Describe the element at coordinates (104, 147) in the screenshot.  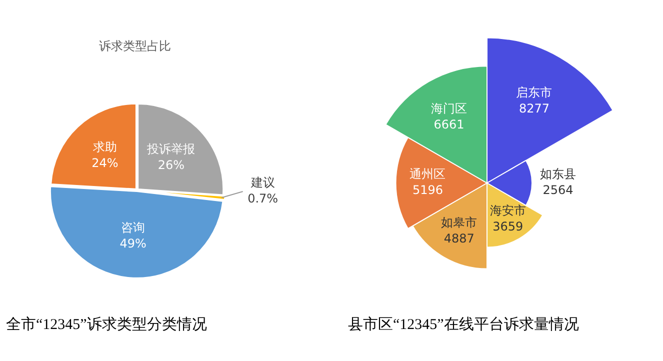
I see `slice-label: 求助` at that location.